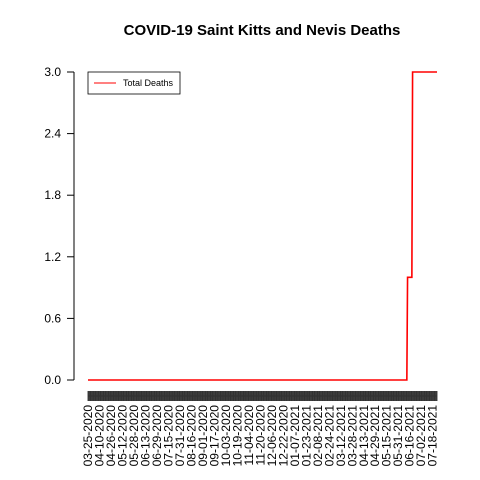 The image size is (480, 480). I want to click on y-tick-label: 0.0, so click(52, 380).